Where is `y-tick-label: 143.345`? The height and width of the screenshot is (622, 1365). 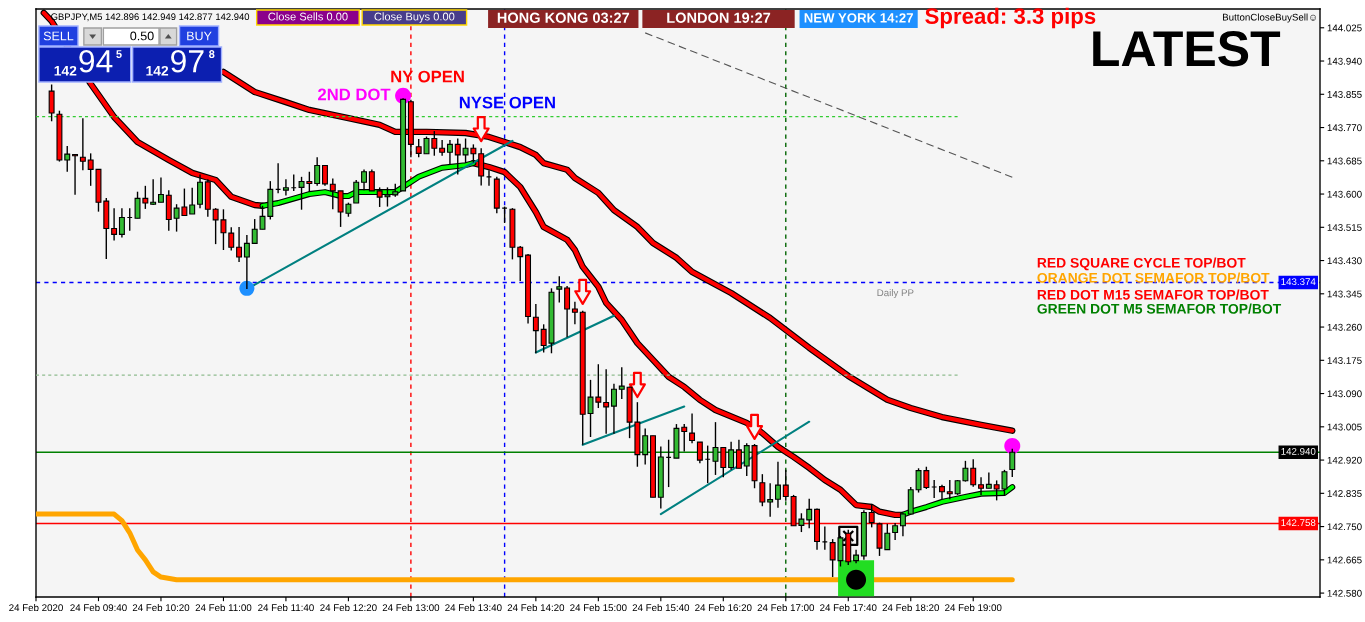 y-tick-label: 143.345 is located at coordinates (1344, 294).